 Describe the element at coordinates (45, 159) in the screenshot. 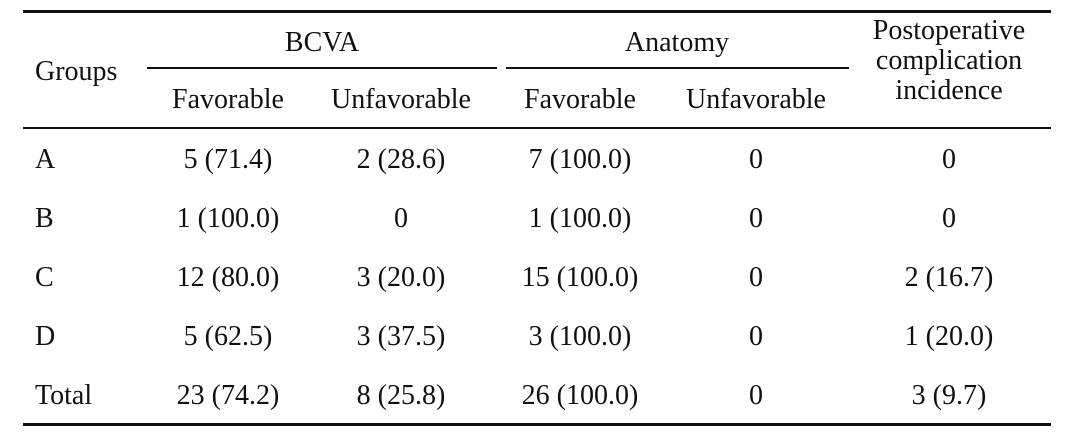

I see `row-a-group: A` at that location.